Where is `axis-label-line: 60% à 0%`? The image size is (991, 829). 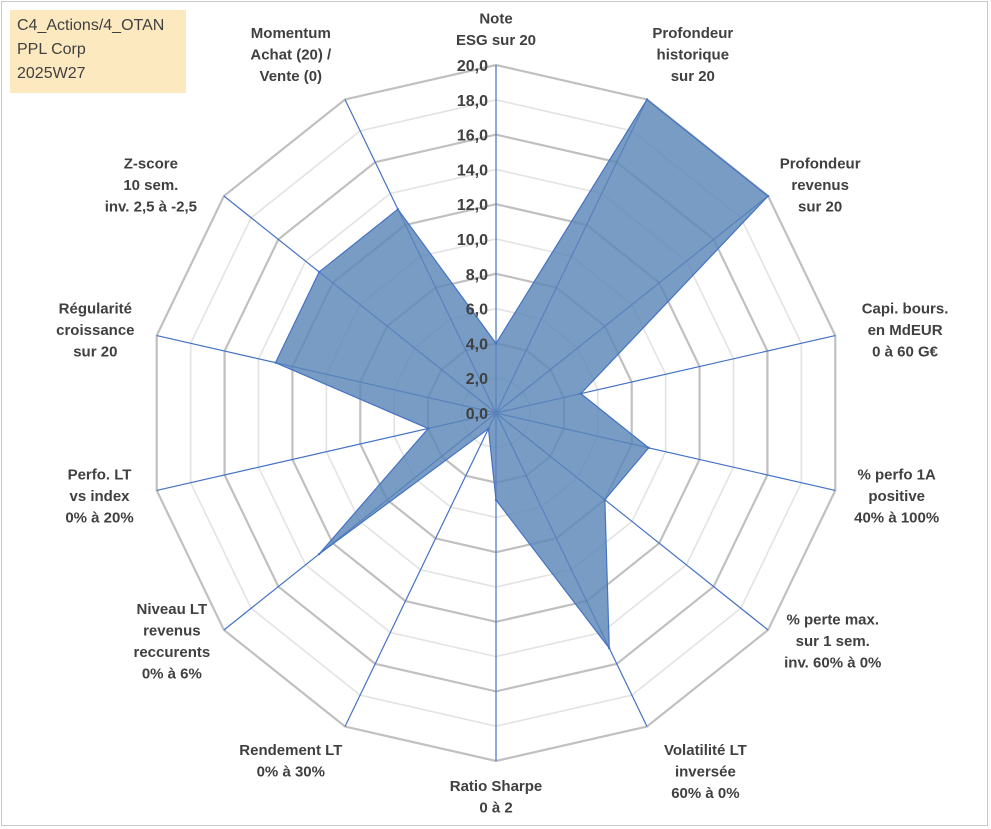
axis-label-line: 60% à 0% is located at coordinates (705, 793).